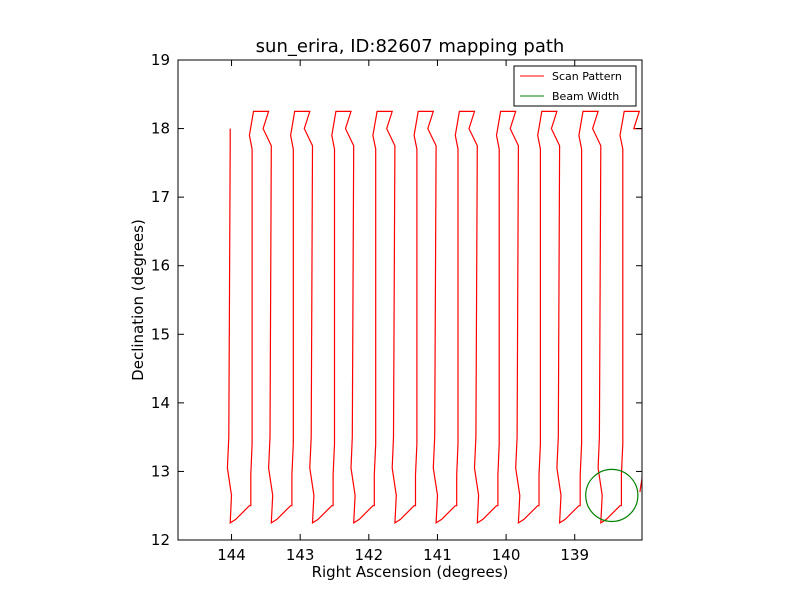  Describe the element at coordinates (410, 46) in the screenshot. I see `chart-title: sun_erira, ID:82607 mapping path` at that location.